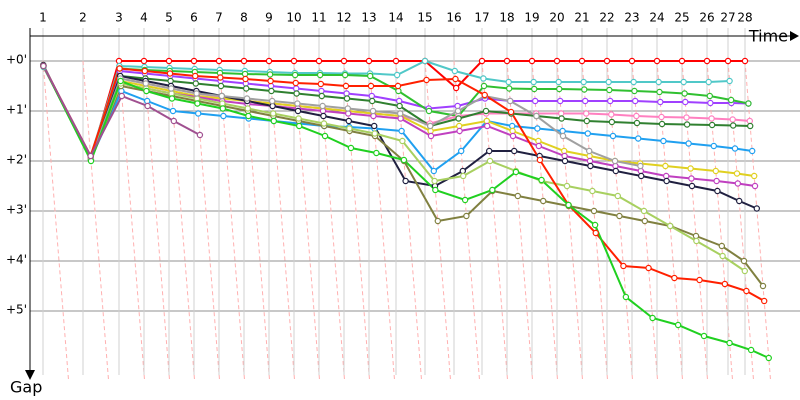 The width and height of the screenshot is (800, 400). I want to click on x-tick-label: 23, so click(631, 18).